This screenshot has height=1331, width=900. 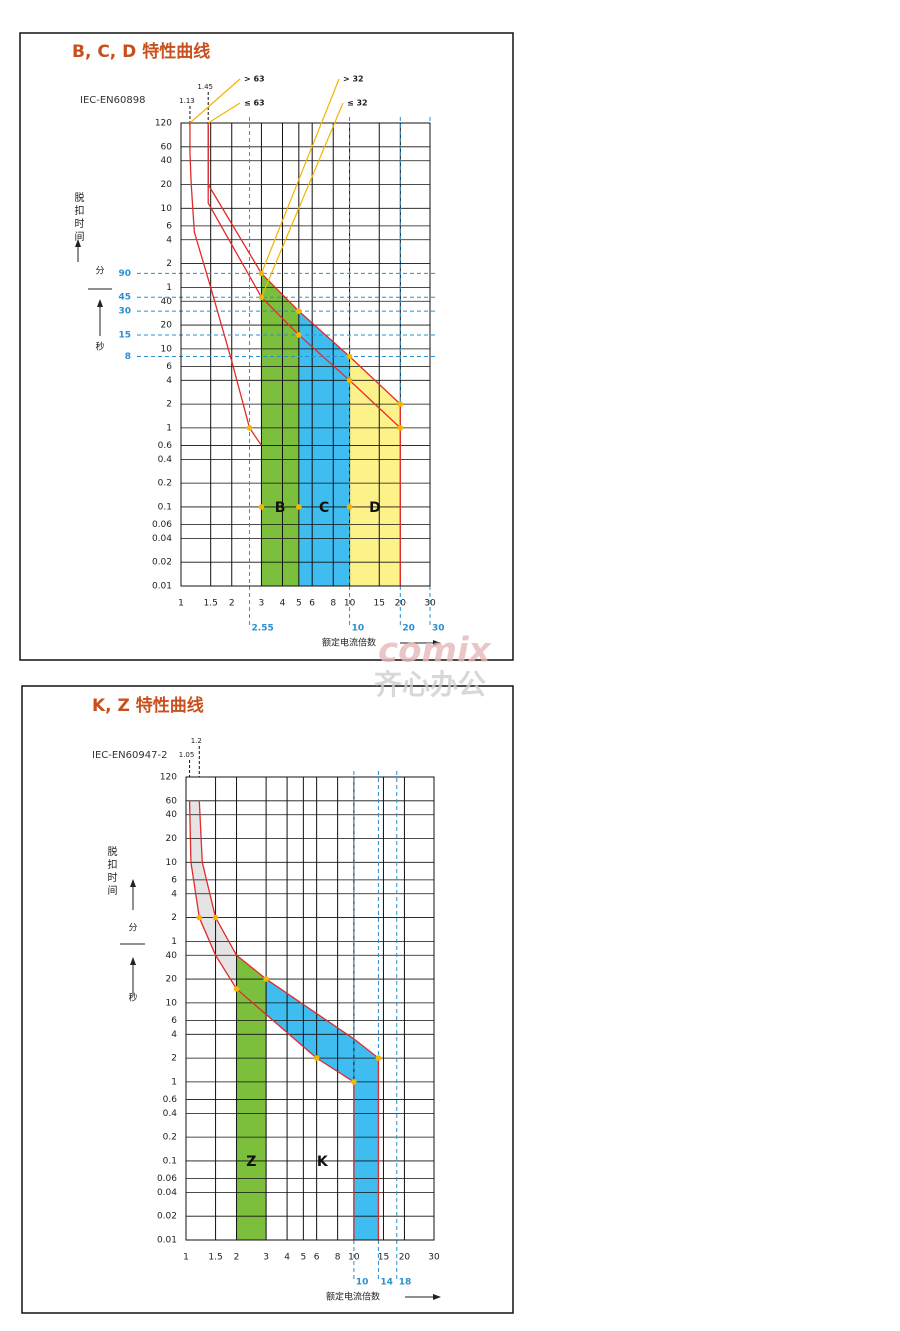 What do you see at coordinates (287, 1258) in the screenshot?
I see `x-tick-label: 4` at bounding box center [287, 1258].